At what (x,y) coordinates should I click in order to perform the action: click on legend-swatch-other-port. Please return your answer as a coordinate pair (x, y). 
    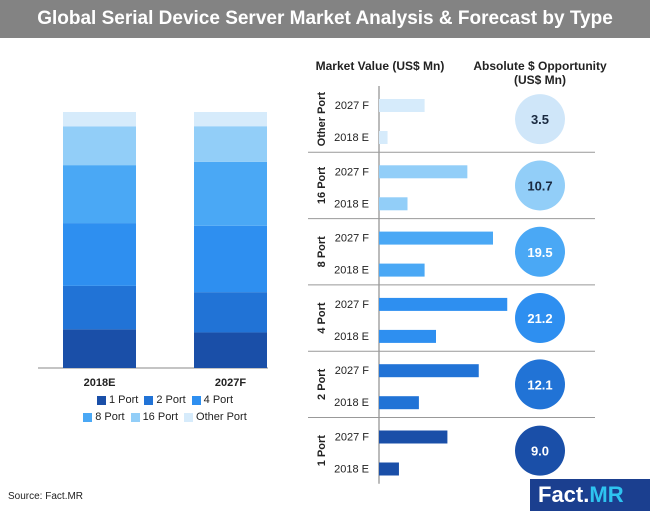
    Looking at the image, I should click on (189, 417).